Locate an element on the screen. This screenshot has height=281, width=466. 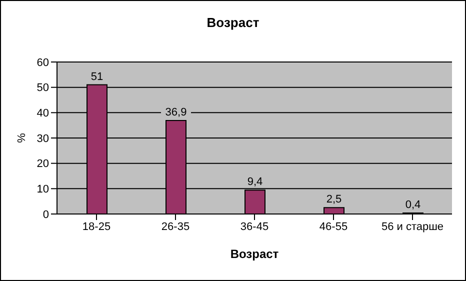
y-tick-label: 60 is located at coordinates (42, 62).